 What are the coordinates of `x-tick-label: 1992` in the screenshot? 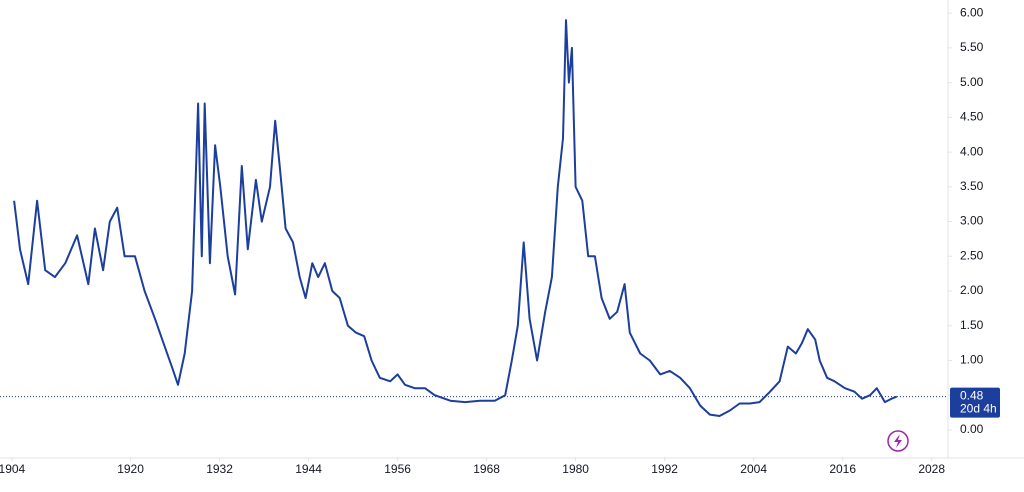 It's located at (664, 469).